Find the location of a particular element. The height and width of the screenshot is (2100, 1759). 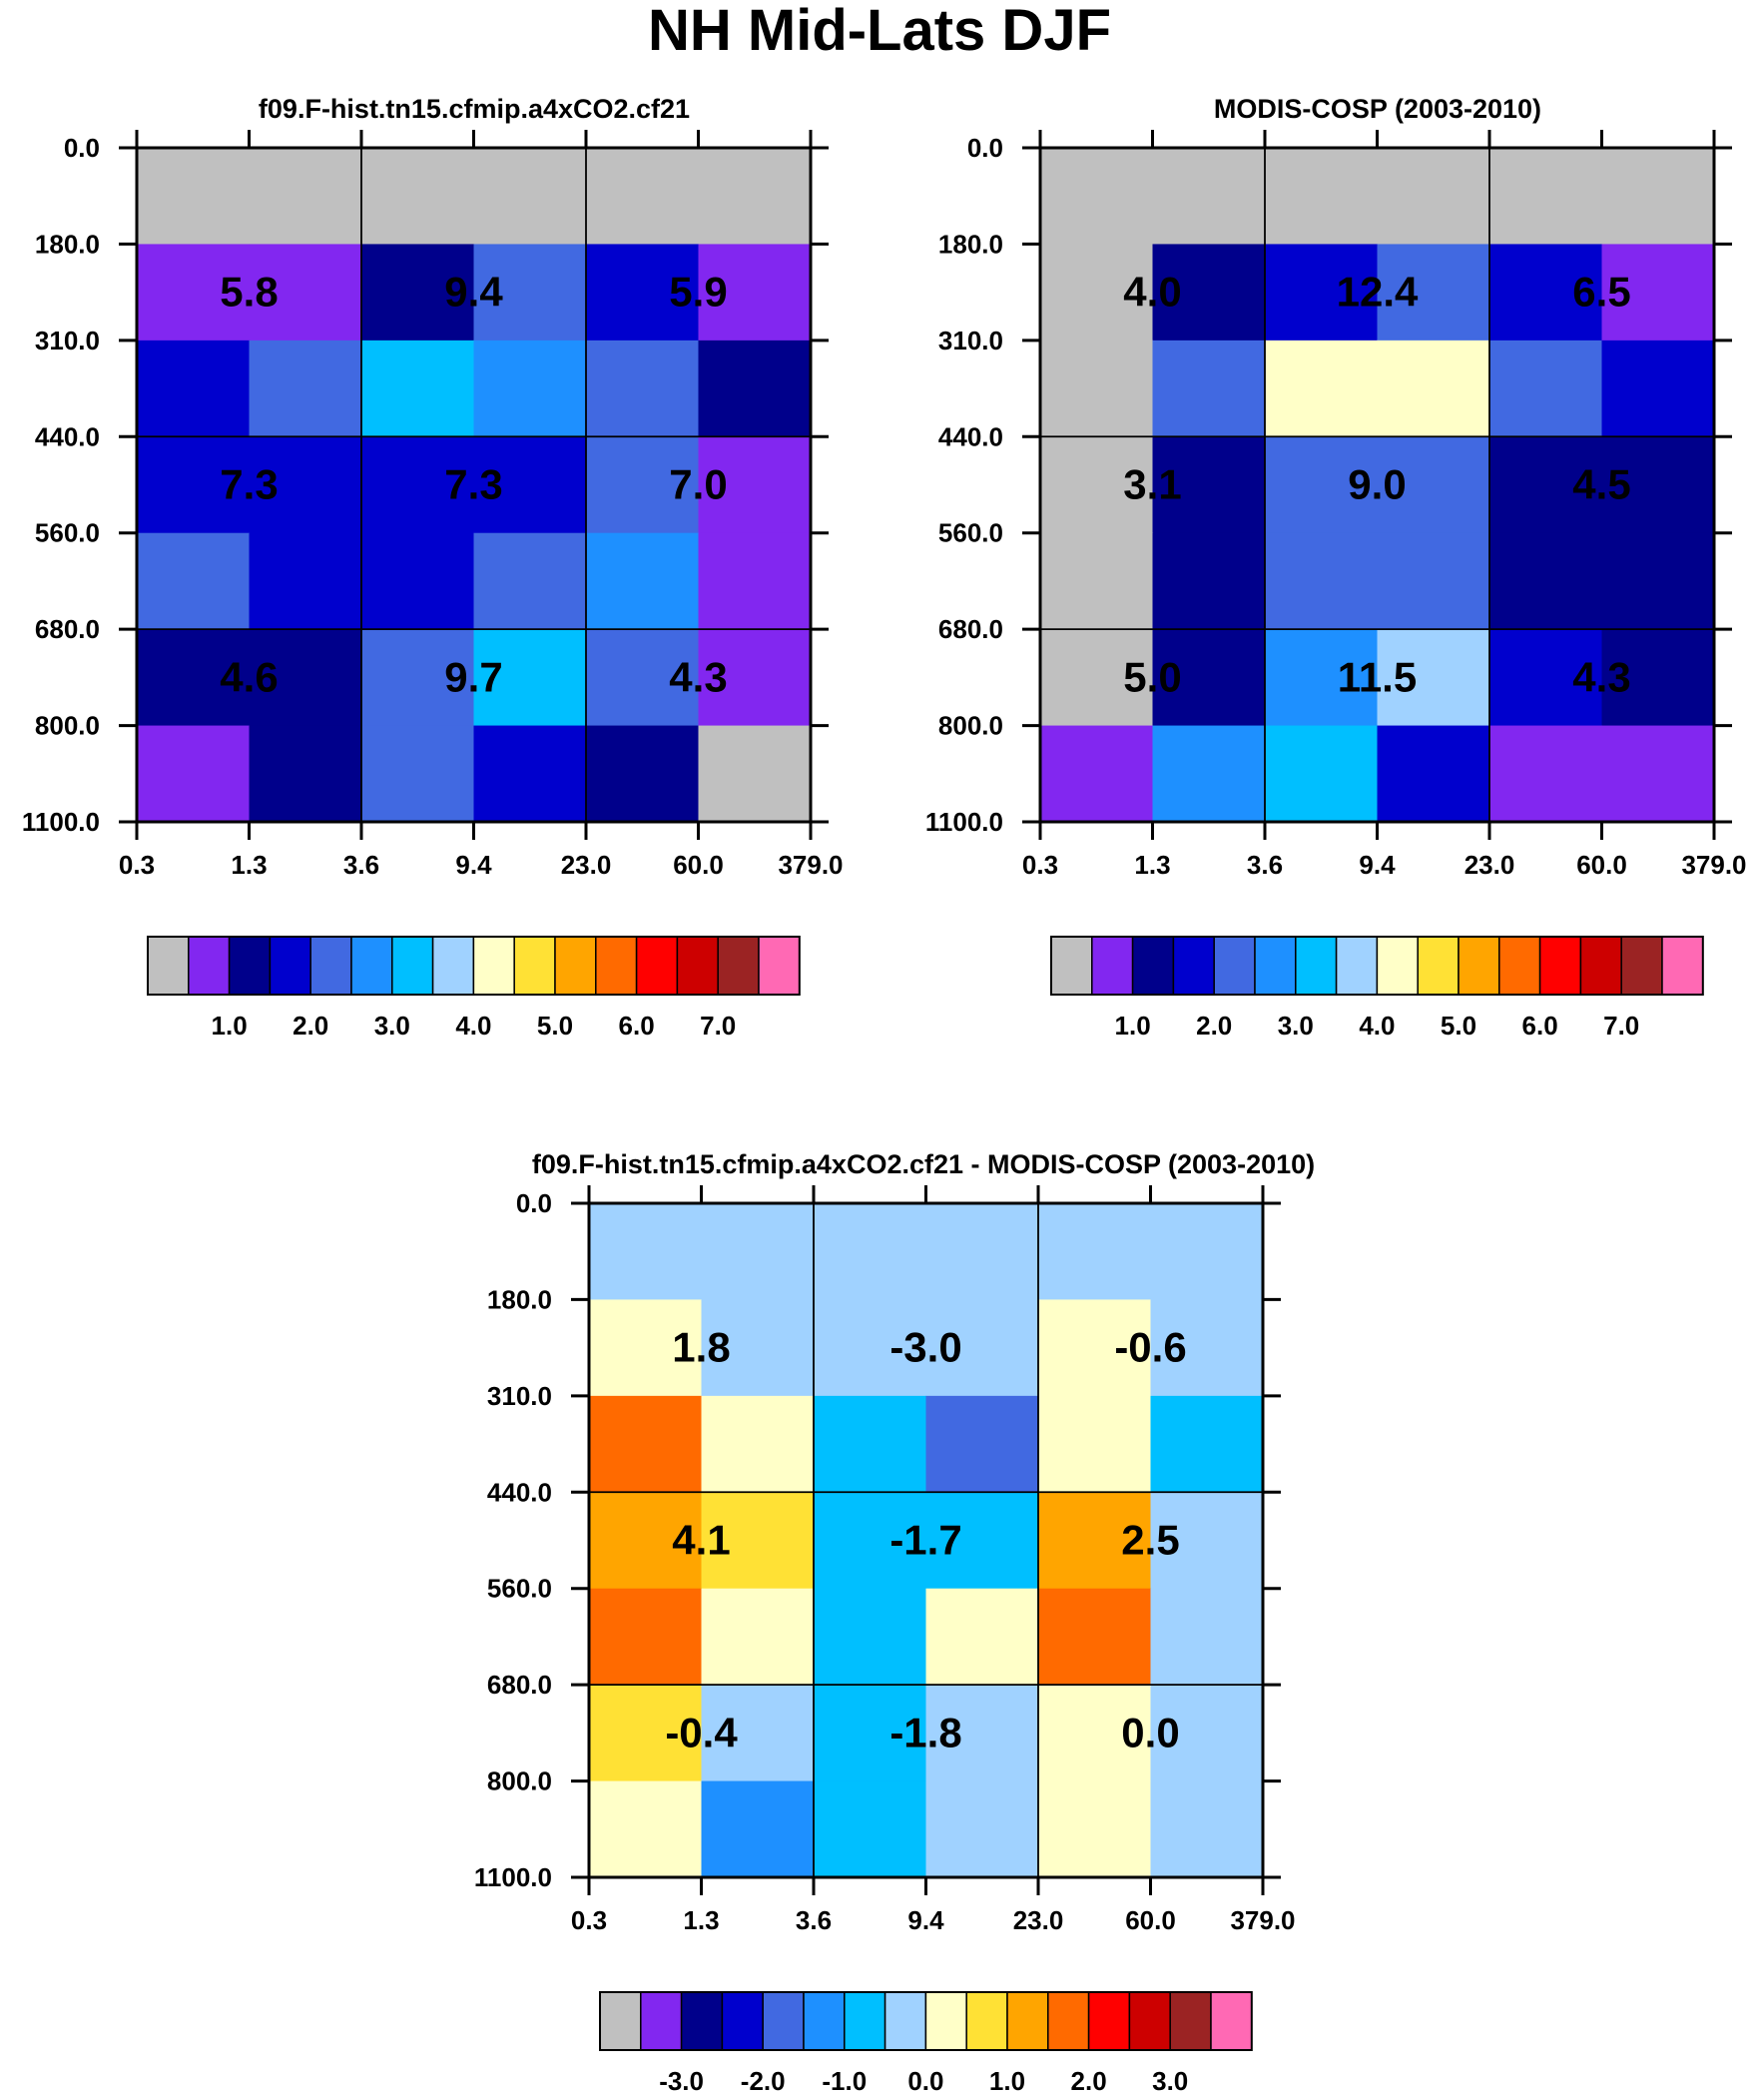

cell-value-label: 0.0 is located at coordinates (1150, 1732).